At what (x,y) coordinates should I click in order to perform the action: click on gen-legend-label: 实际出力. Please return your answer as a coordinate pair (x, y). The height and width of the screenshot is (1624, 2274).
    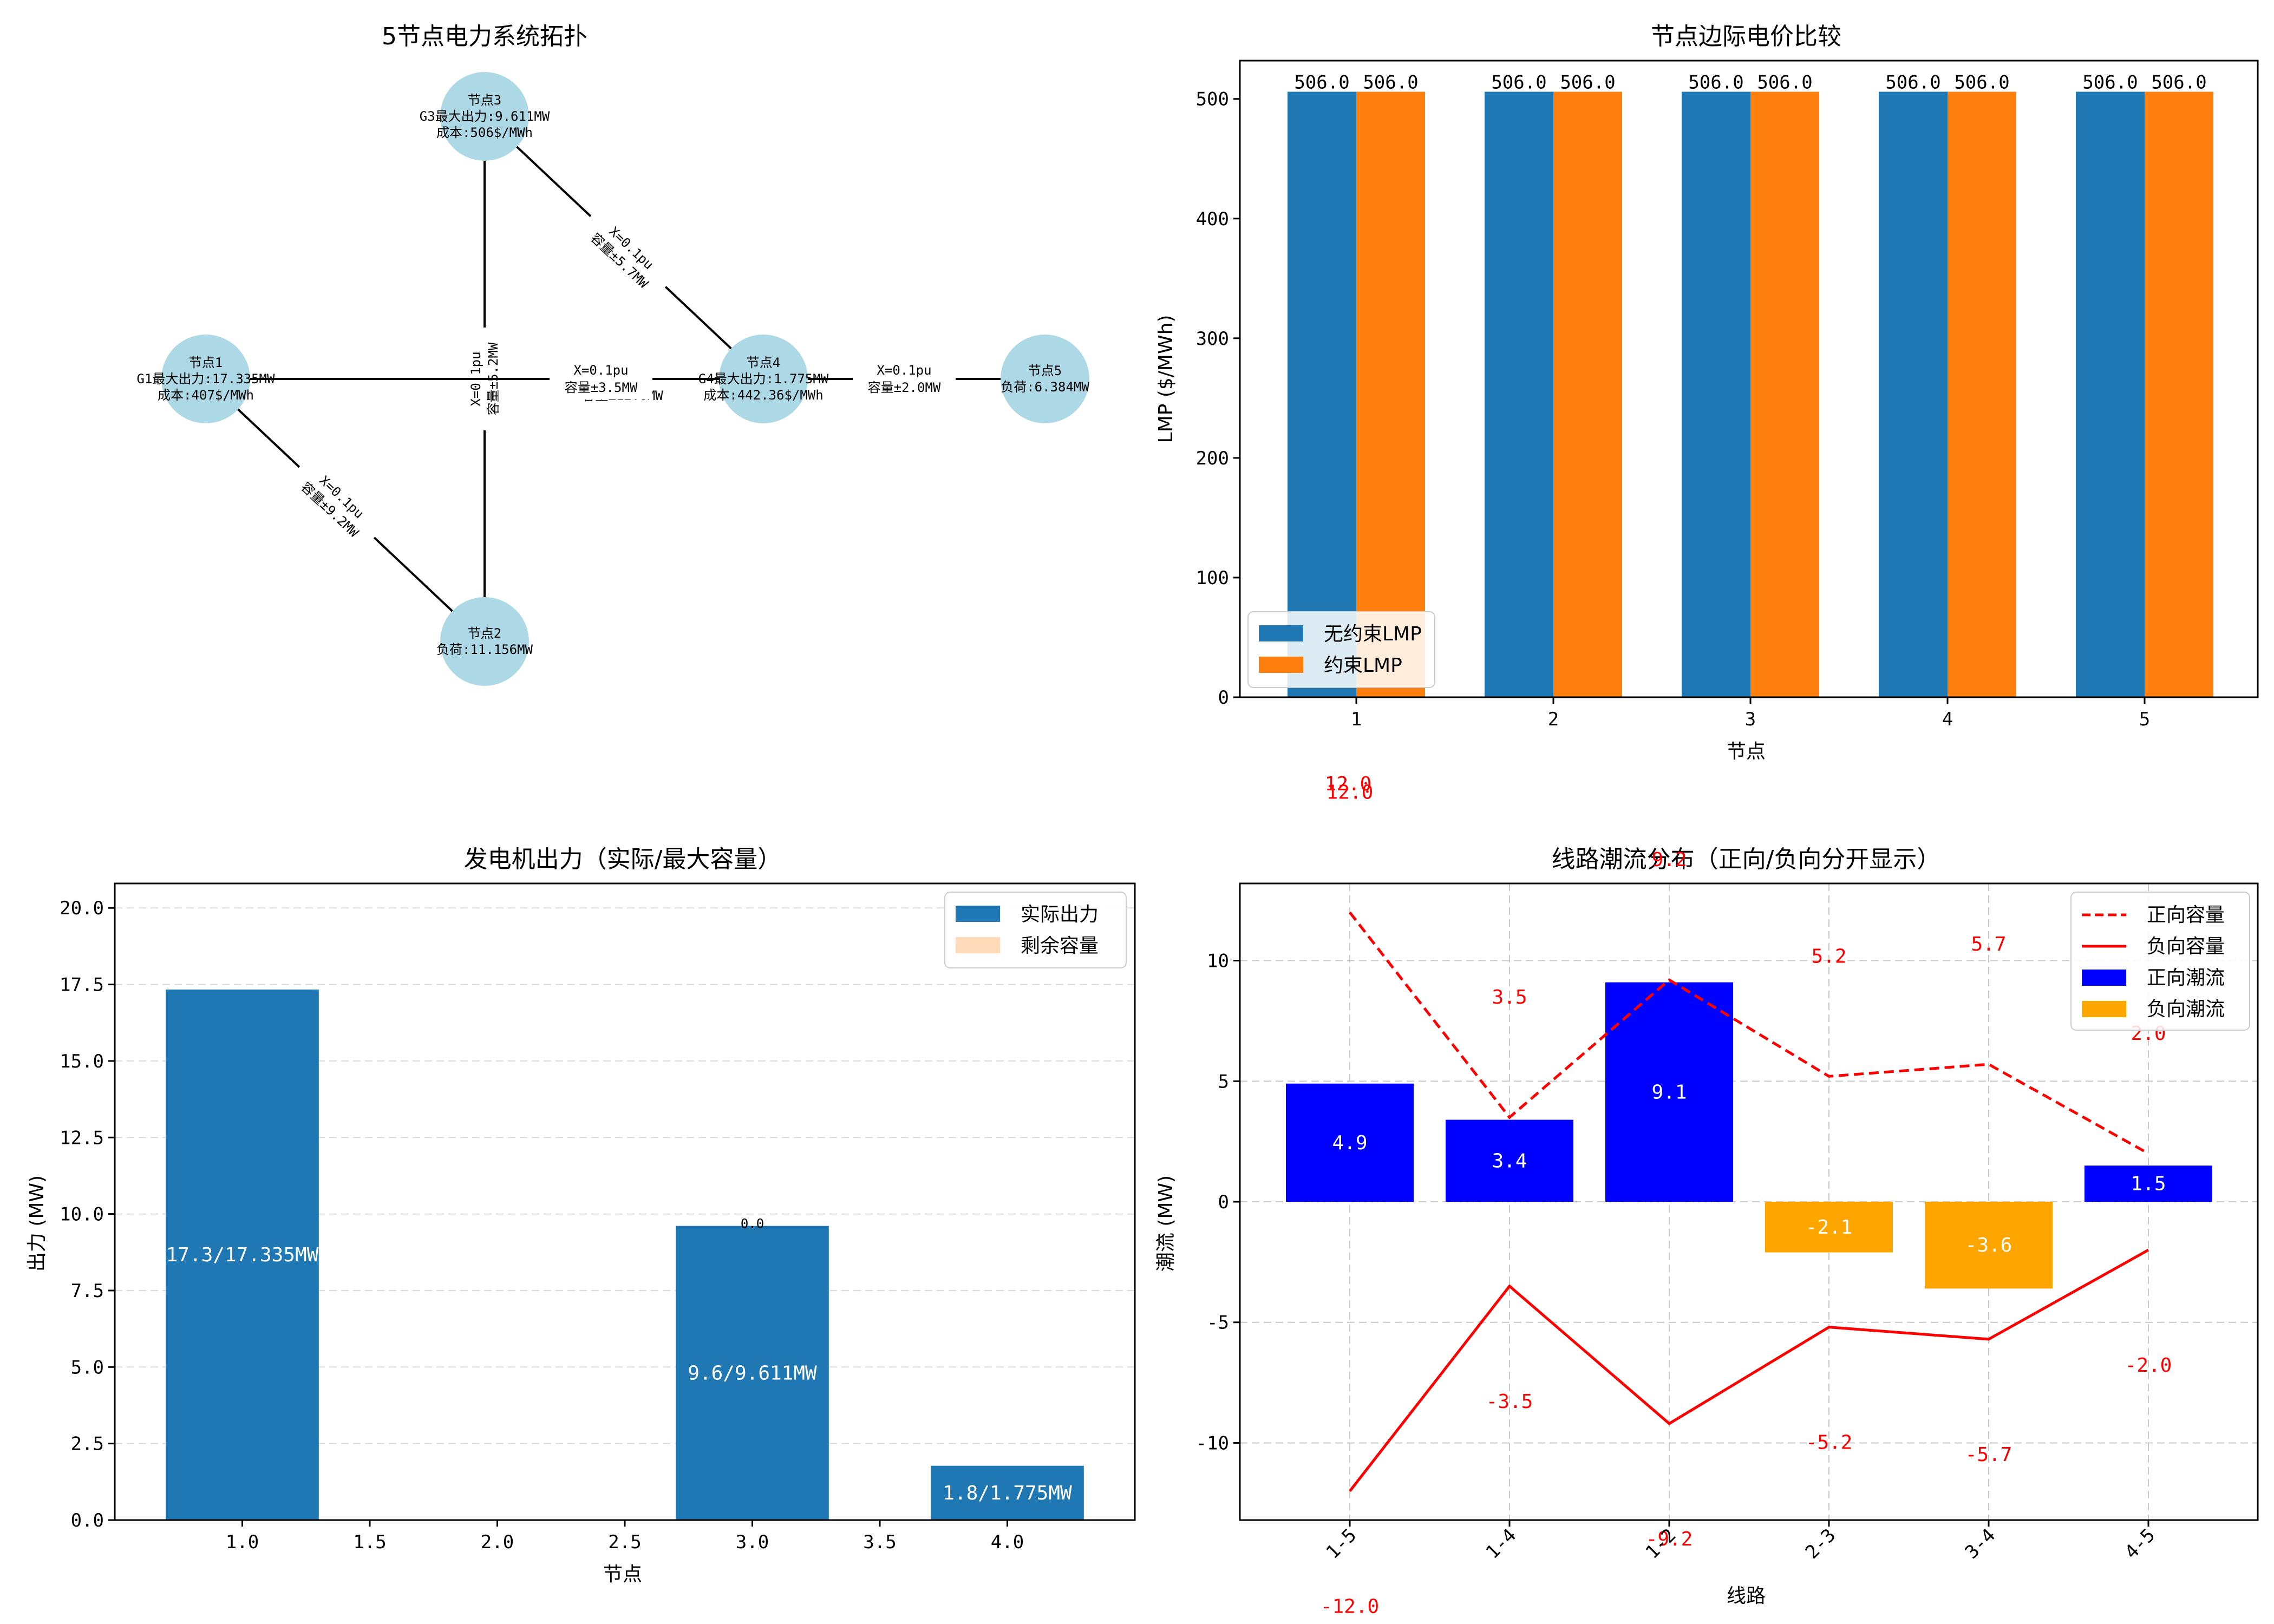
    Looking at the image, I should click on (1060, 915).